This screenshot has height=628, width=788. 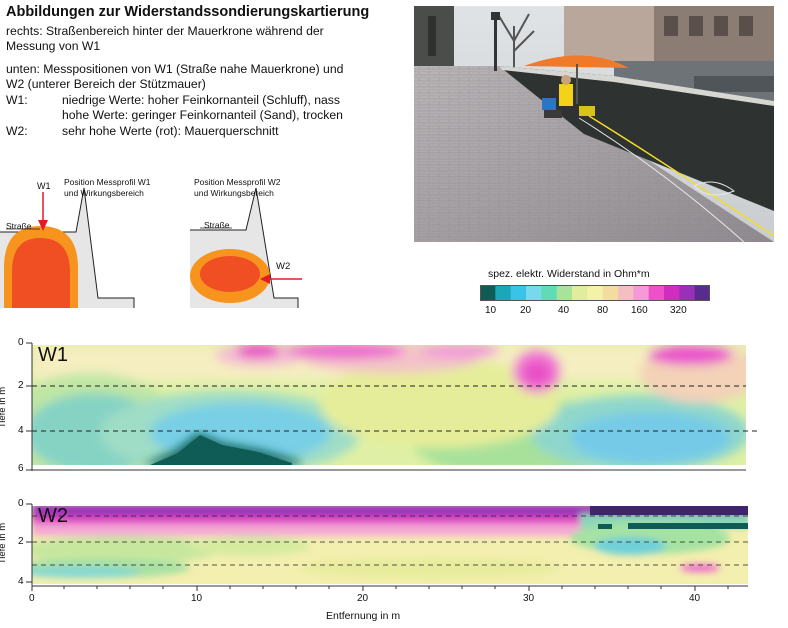 I want to click on w2-ylabel: Tiefe in m, so click(x=4, y=544).